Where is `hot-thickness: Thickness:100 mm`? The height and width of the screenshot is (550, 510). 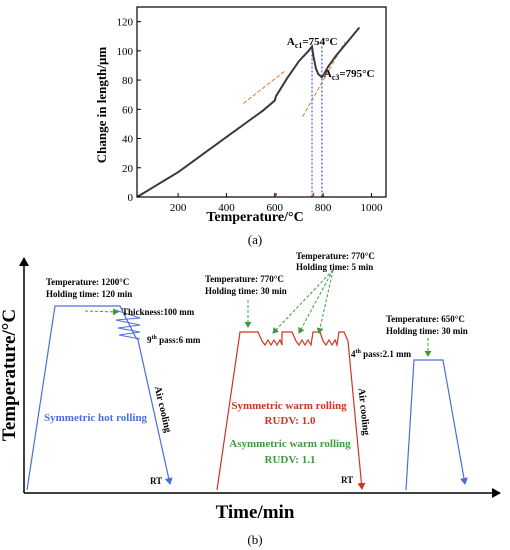 hot-thickness: Thickness:100 mm is located at coordinates (158, 312).